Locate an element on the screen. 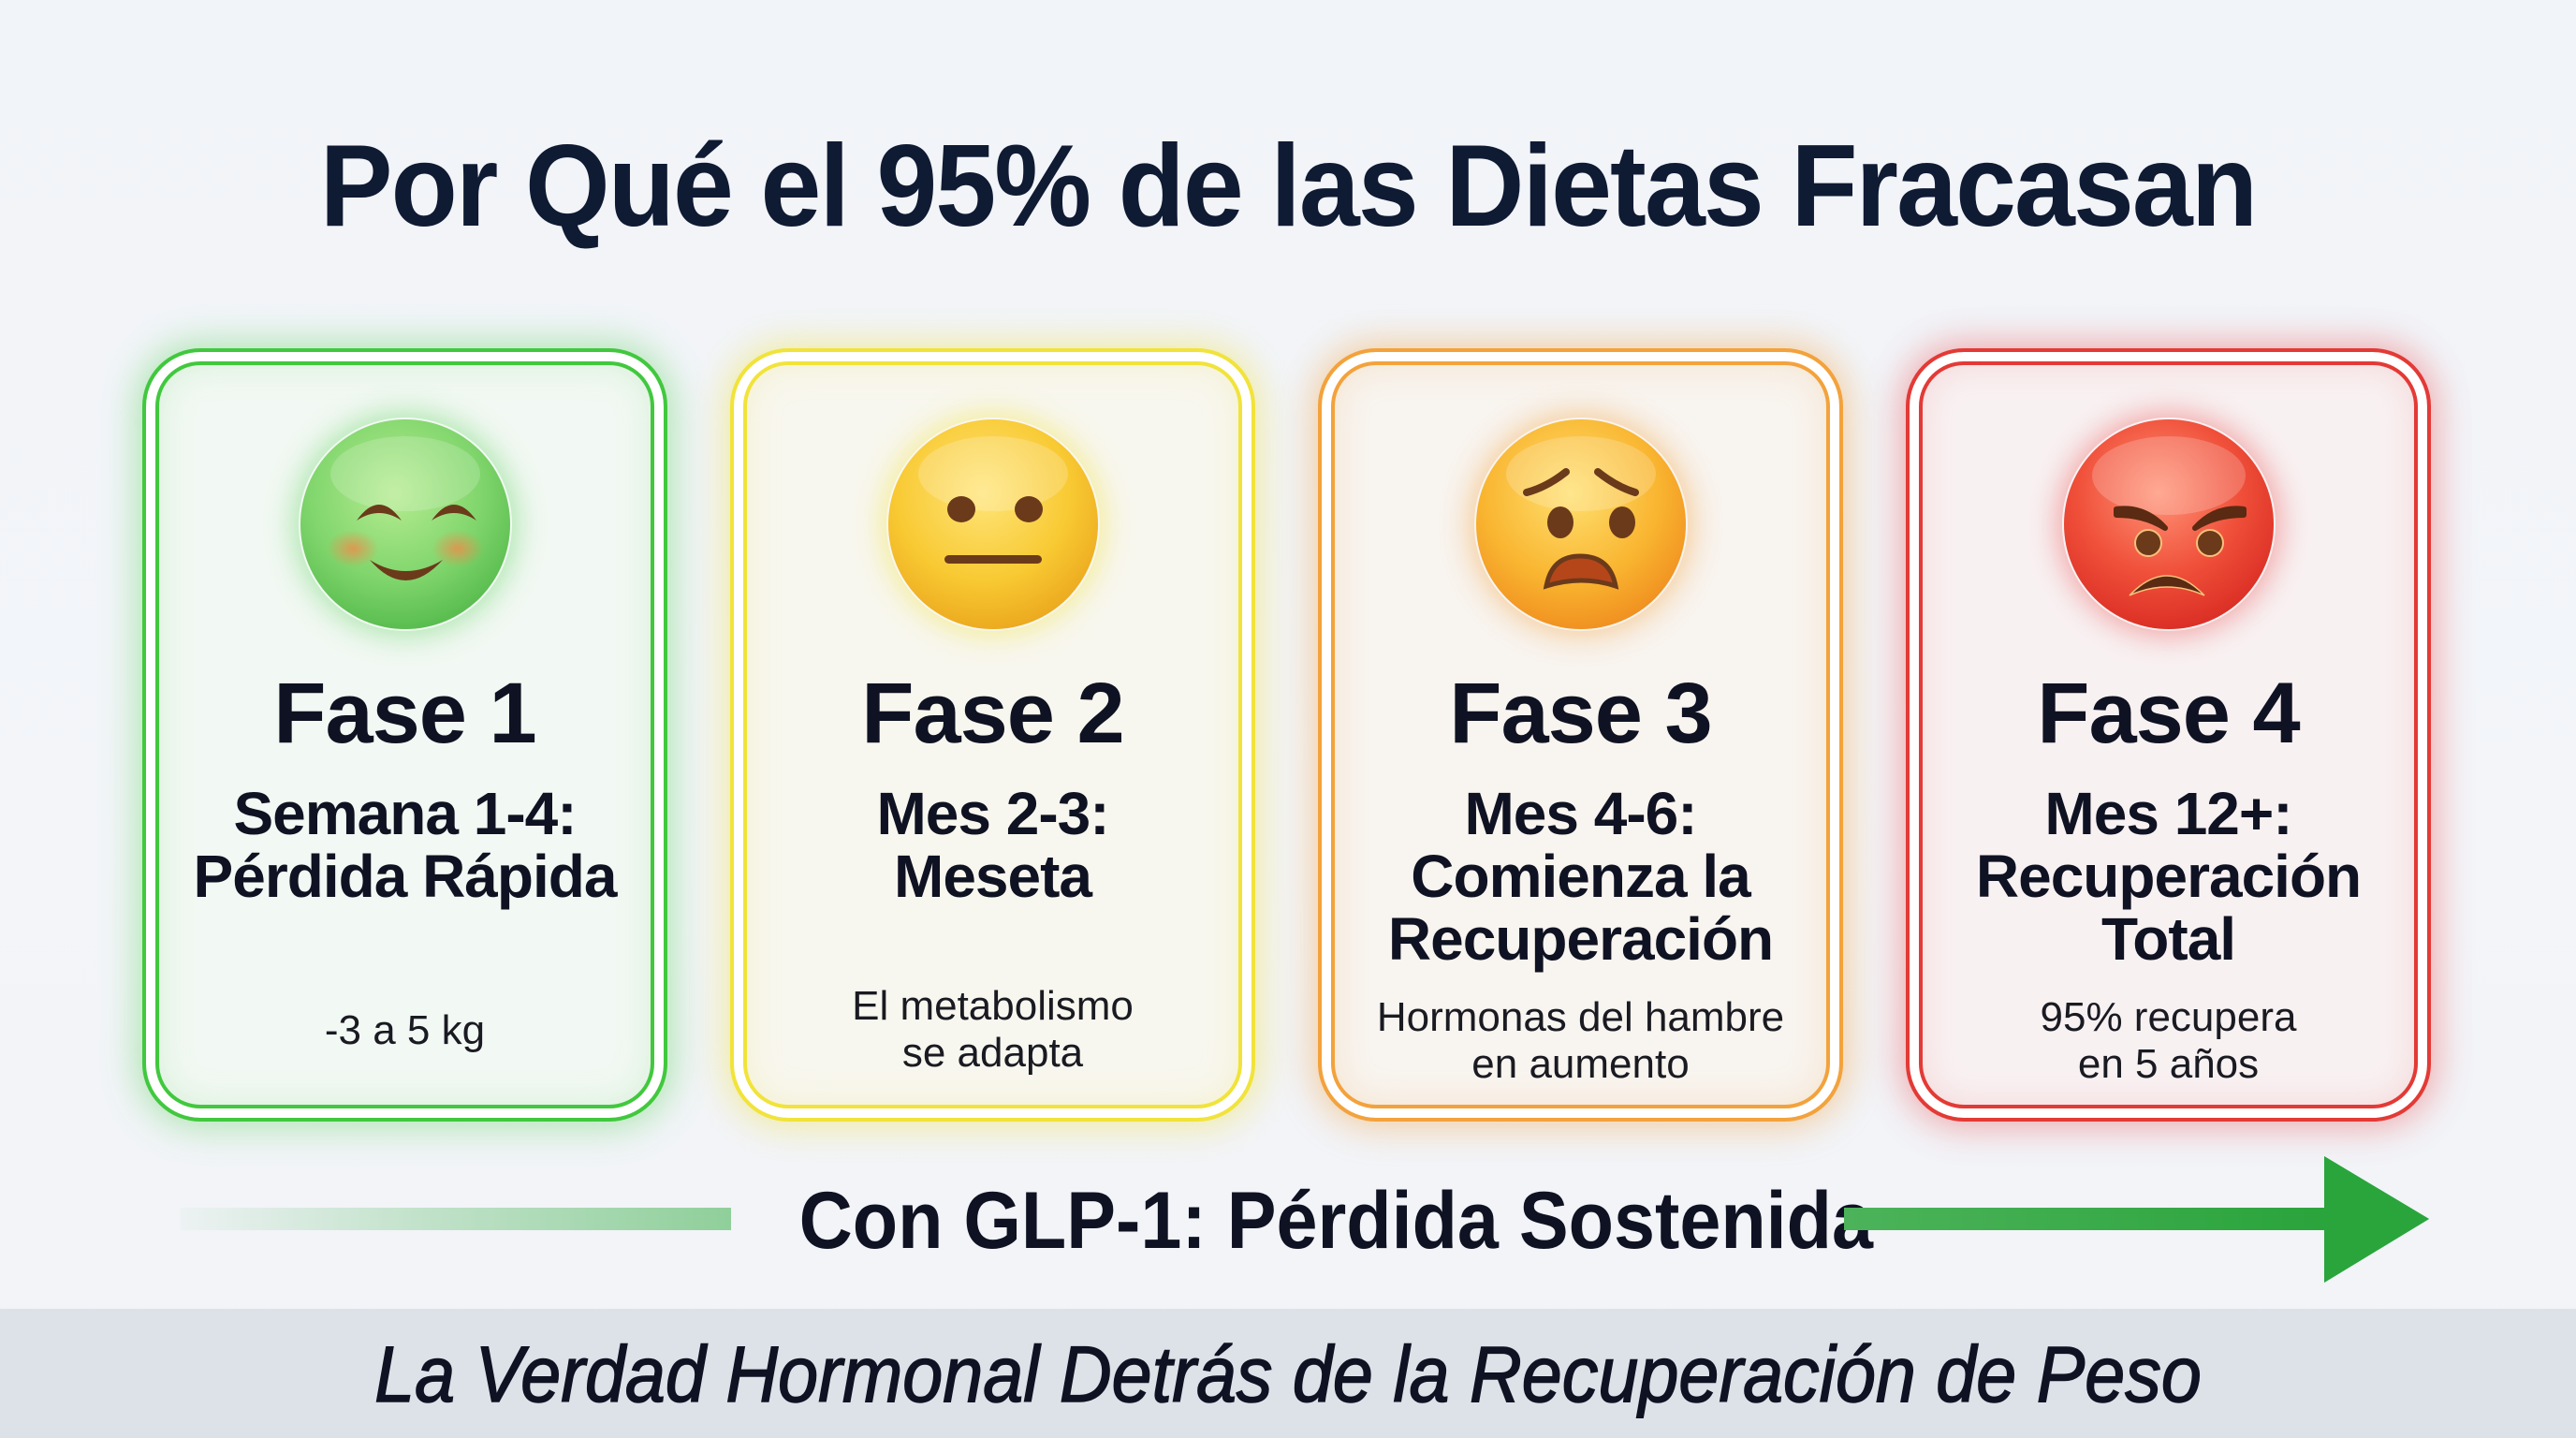 This screenshot has height=1438, width=2576. arrow-right-icon is located at coordinates (2136, 1219).